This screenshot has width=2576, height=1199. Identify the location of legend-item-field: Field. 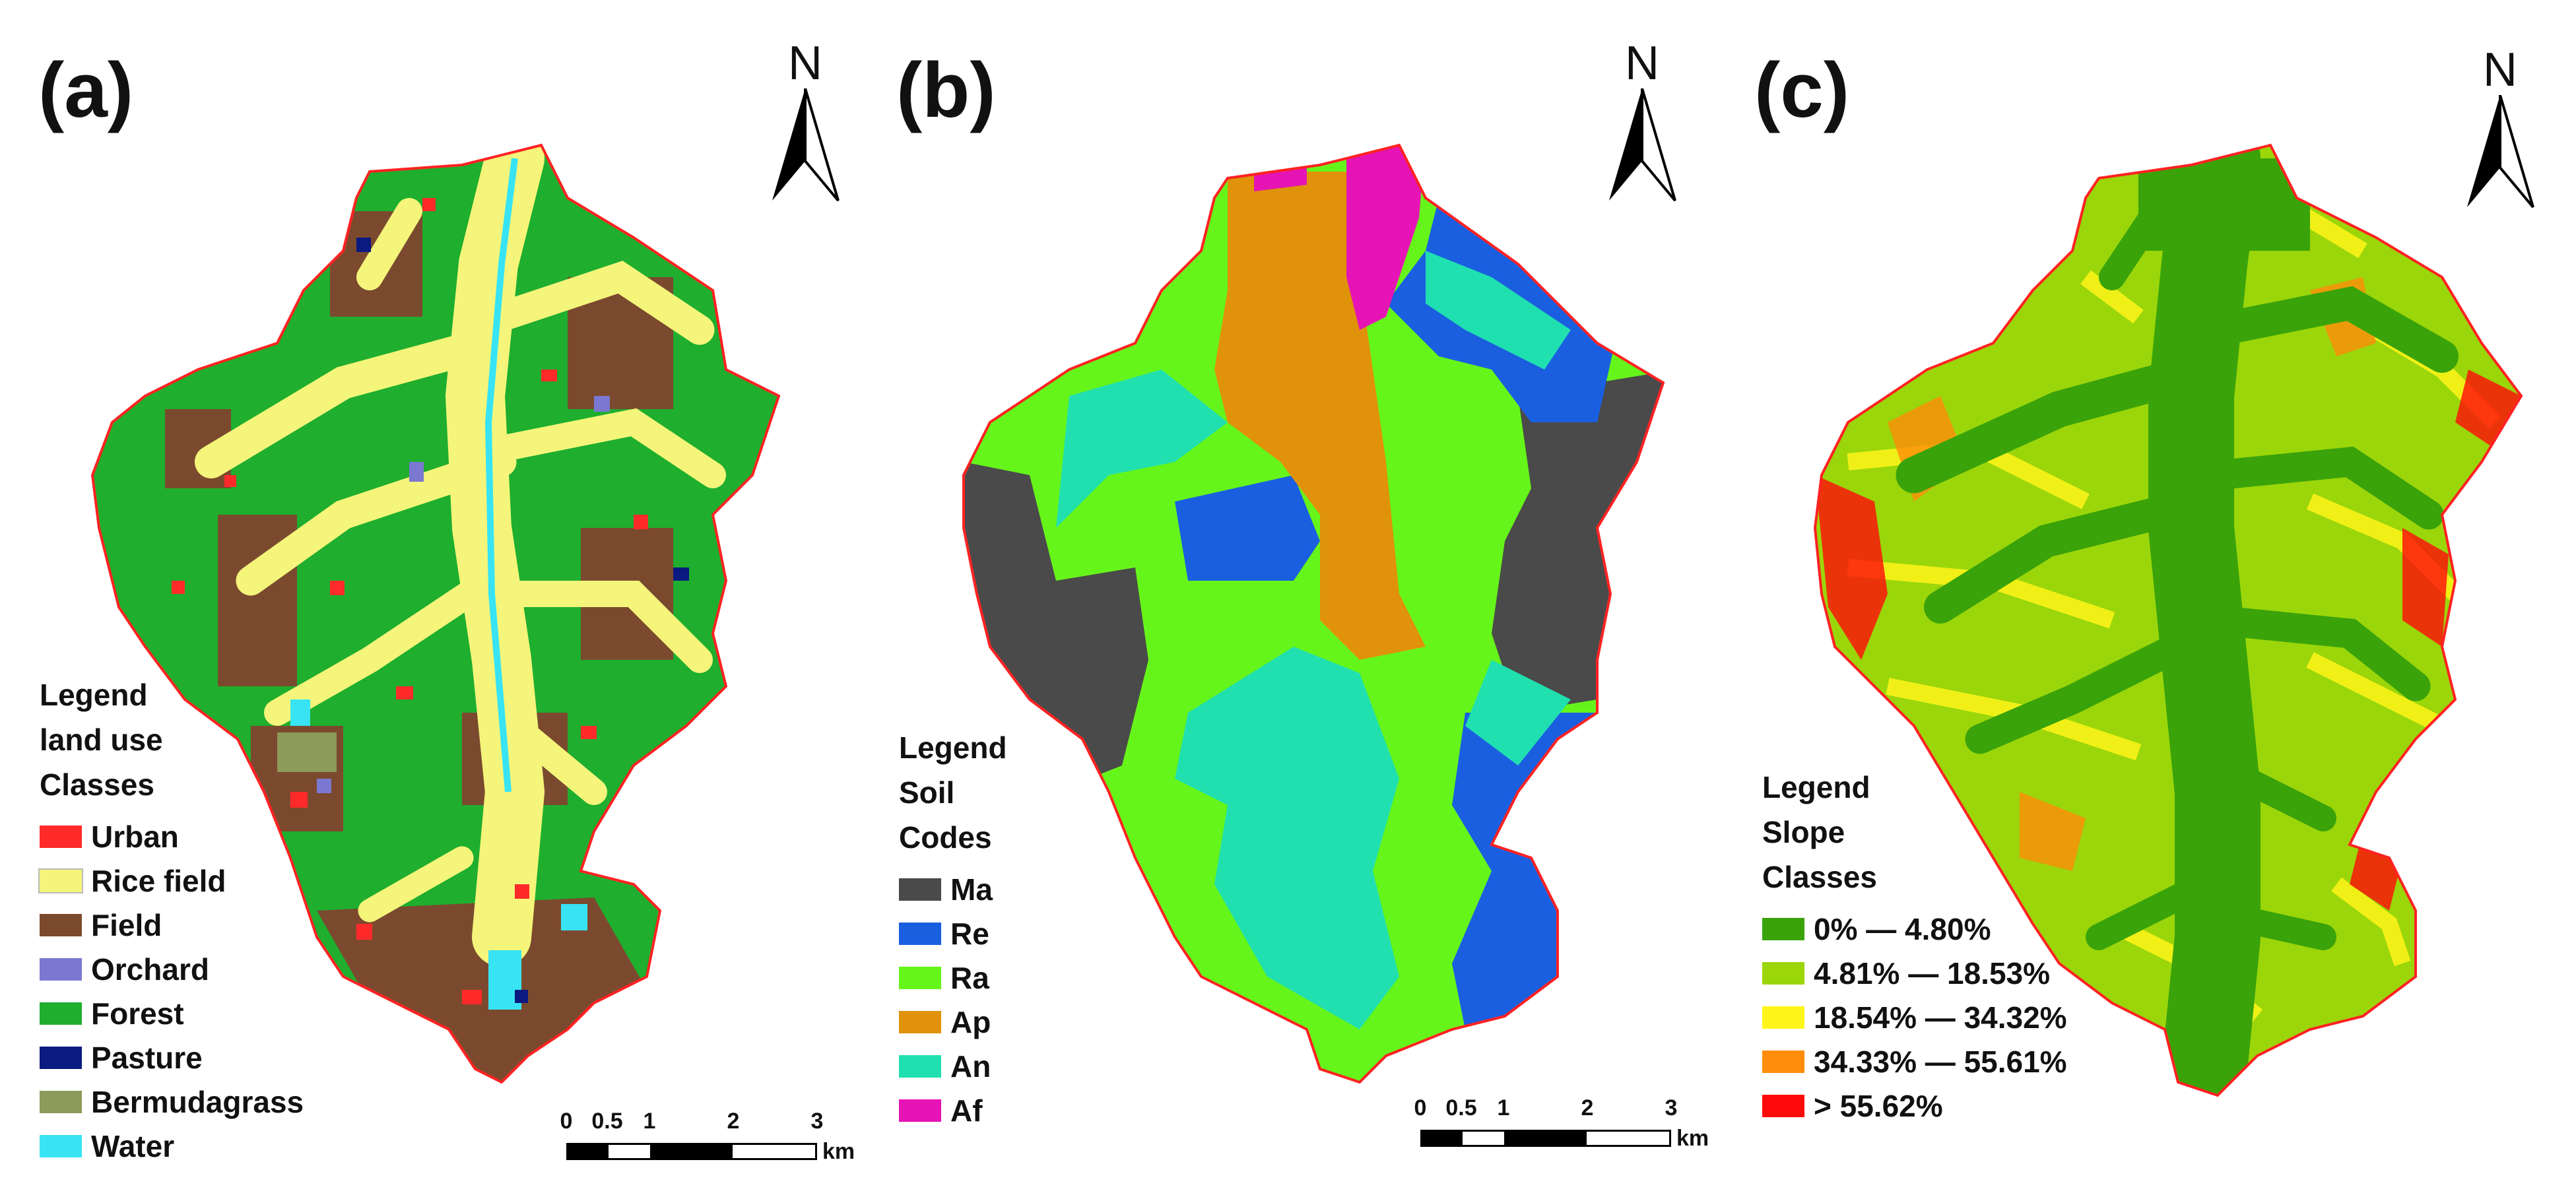
(172, 925).